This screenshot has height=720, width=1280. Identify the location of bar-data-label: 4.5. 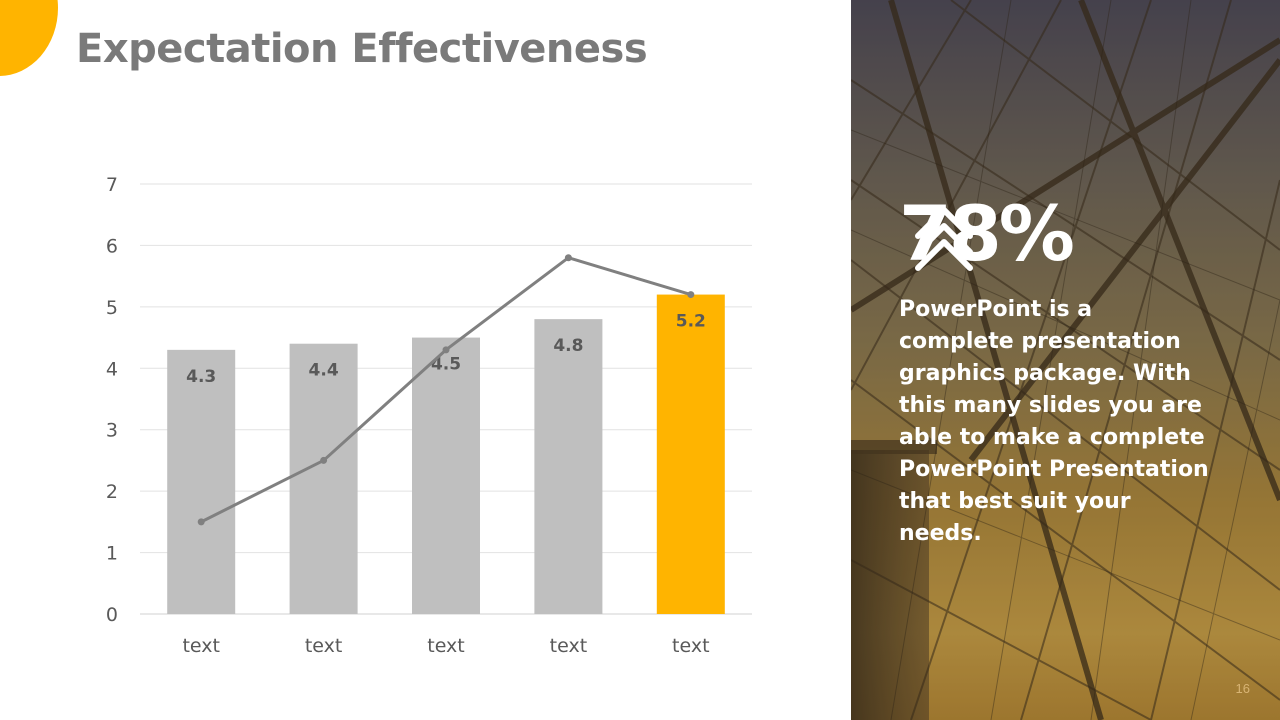
(446, 365).